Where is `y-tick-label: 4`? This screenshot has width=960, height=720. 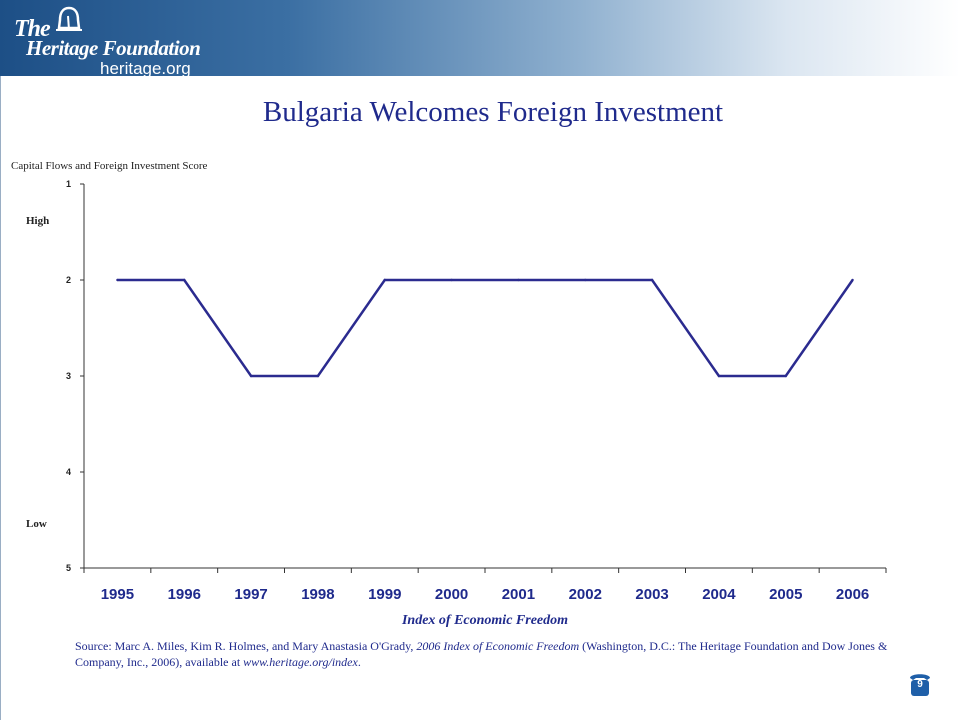
y-tick-label: 4 is located at coordinates (68, 472).